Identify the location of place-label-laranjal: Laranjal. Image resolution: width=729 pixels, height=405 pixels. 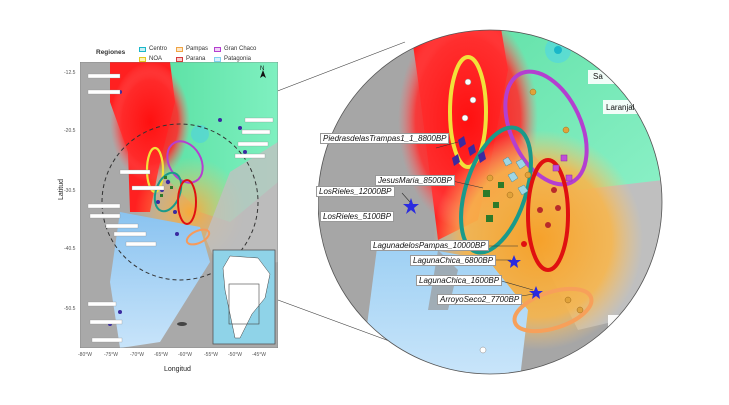
(620, 107).